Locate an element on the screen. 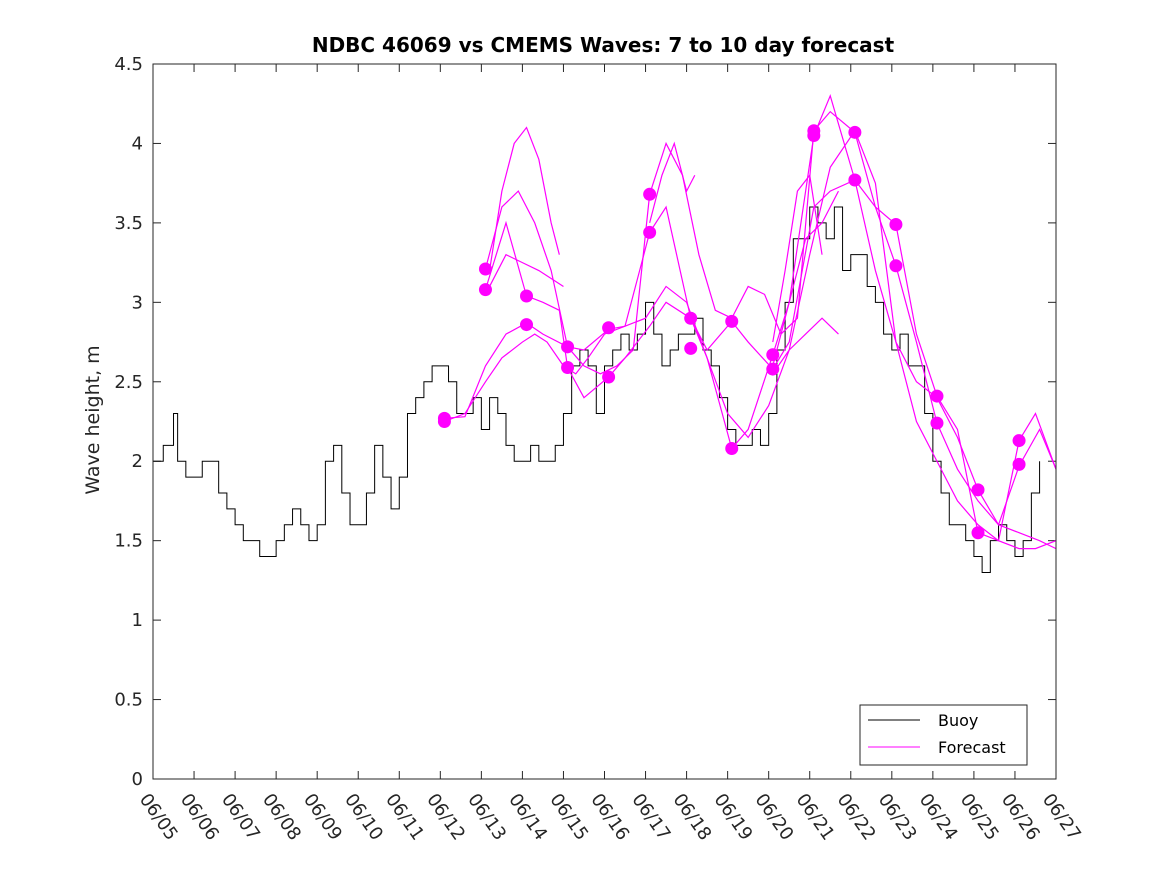 The width and height of the screenshot is (1167, 879). y-tick-label: 3 is located at coordinates (137, 302).